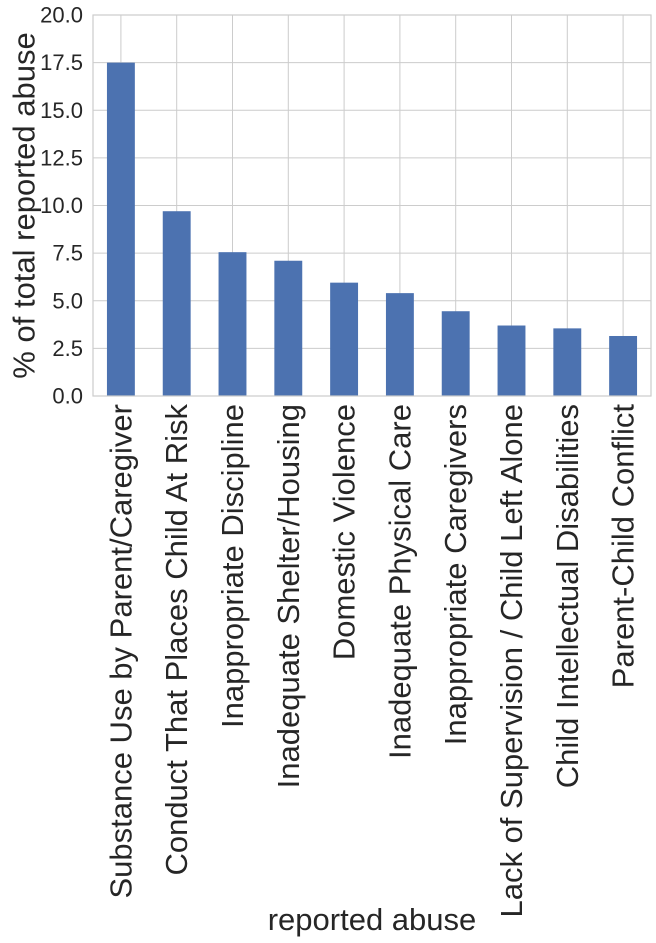 Image resolution: width=656 pixels, height=943 pixels. I want to click on y-tick-label: 5.0, so click(67, 300).